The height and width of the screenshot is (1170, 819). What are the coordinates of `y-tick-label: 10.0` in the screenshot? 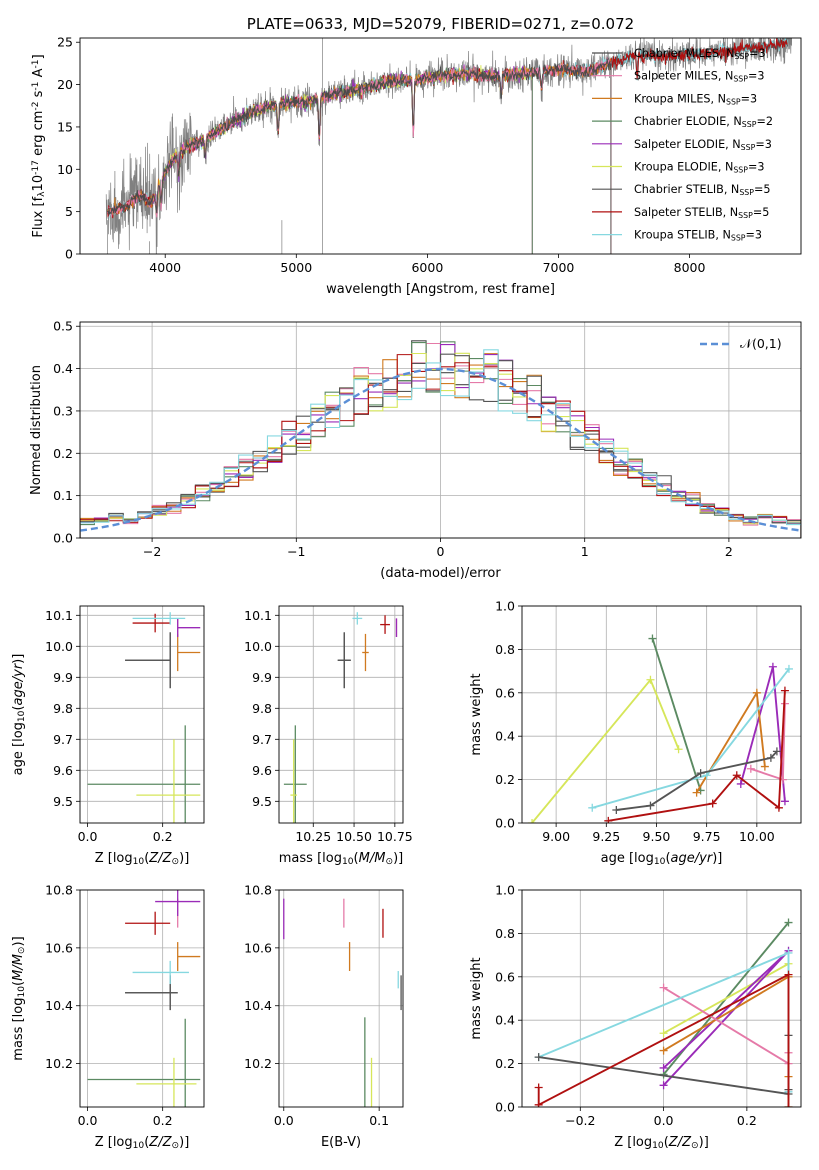 It's located at (258, 646).